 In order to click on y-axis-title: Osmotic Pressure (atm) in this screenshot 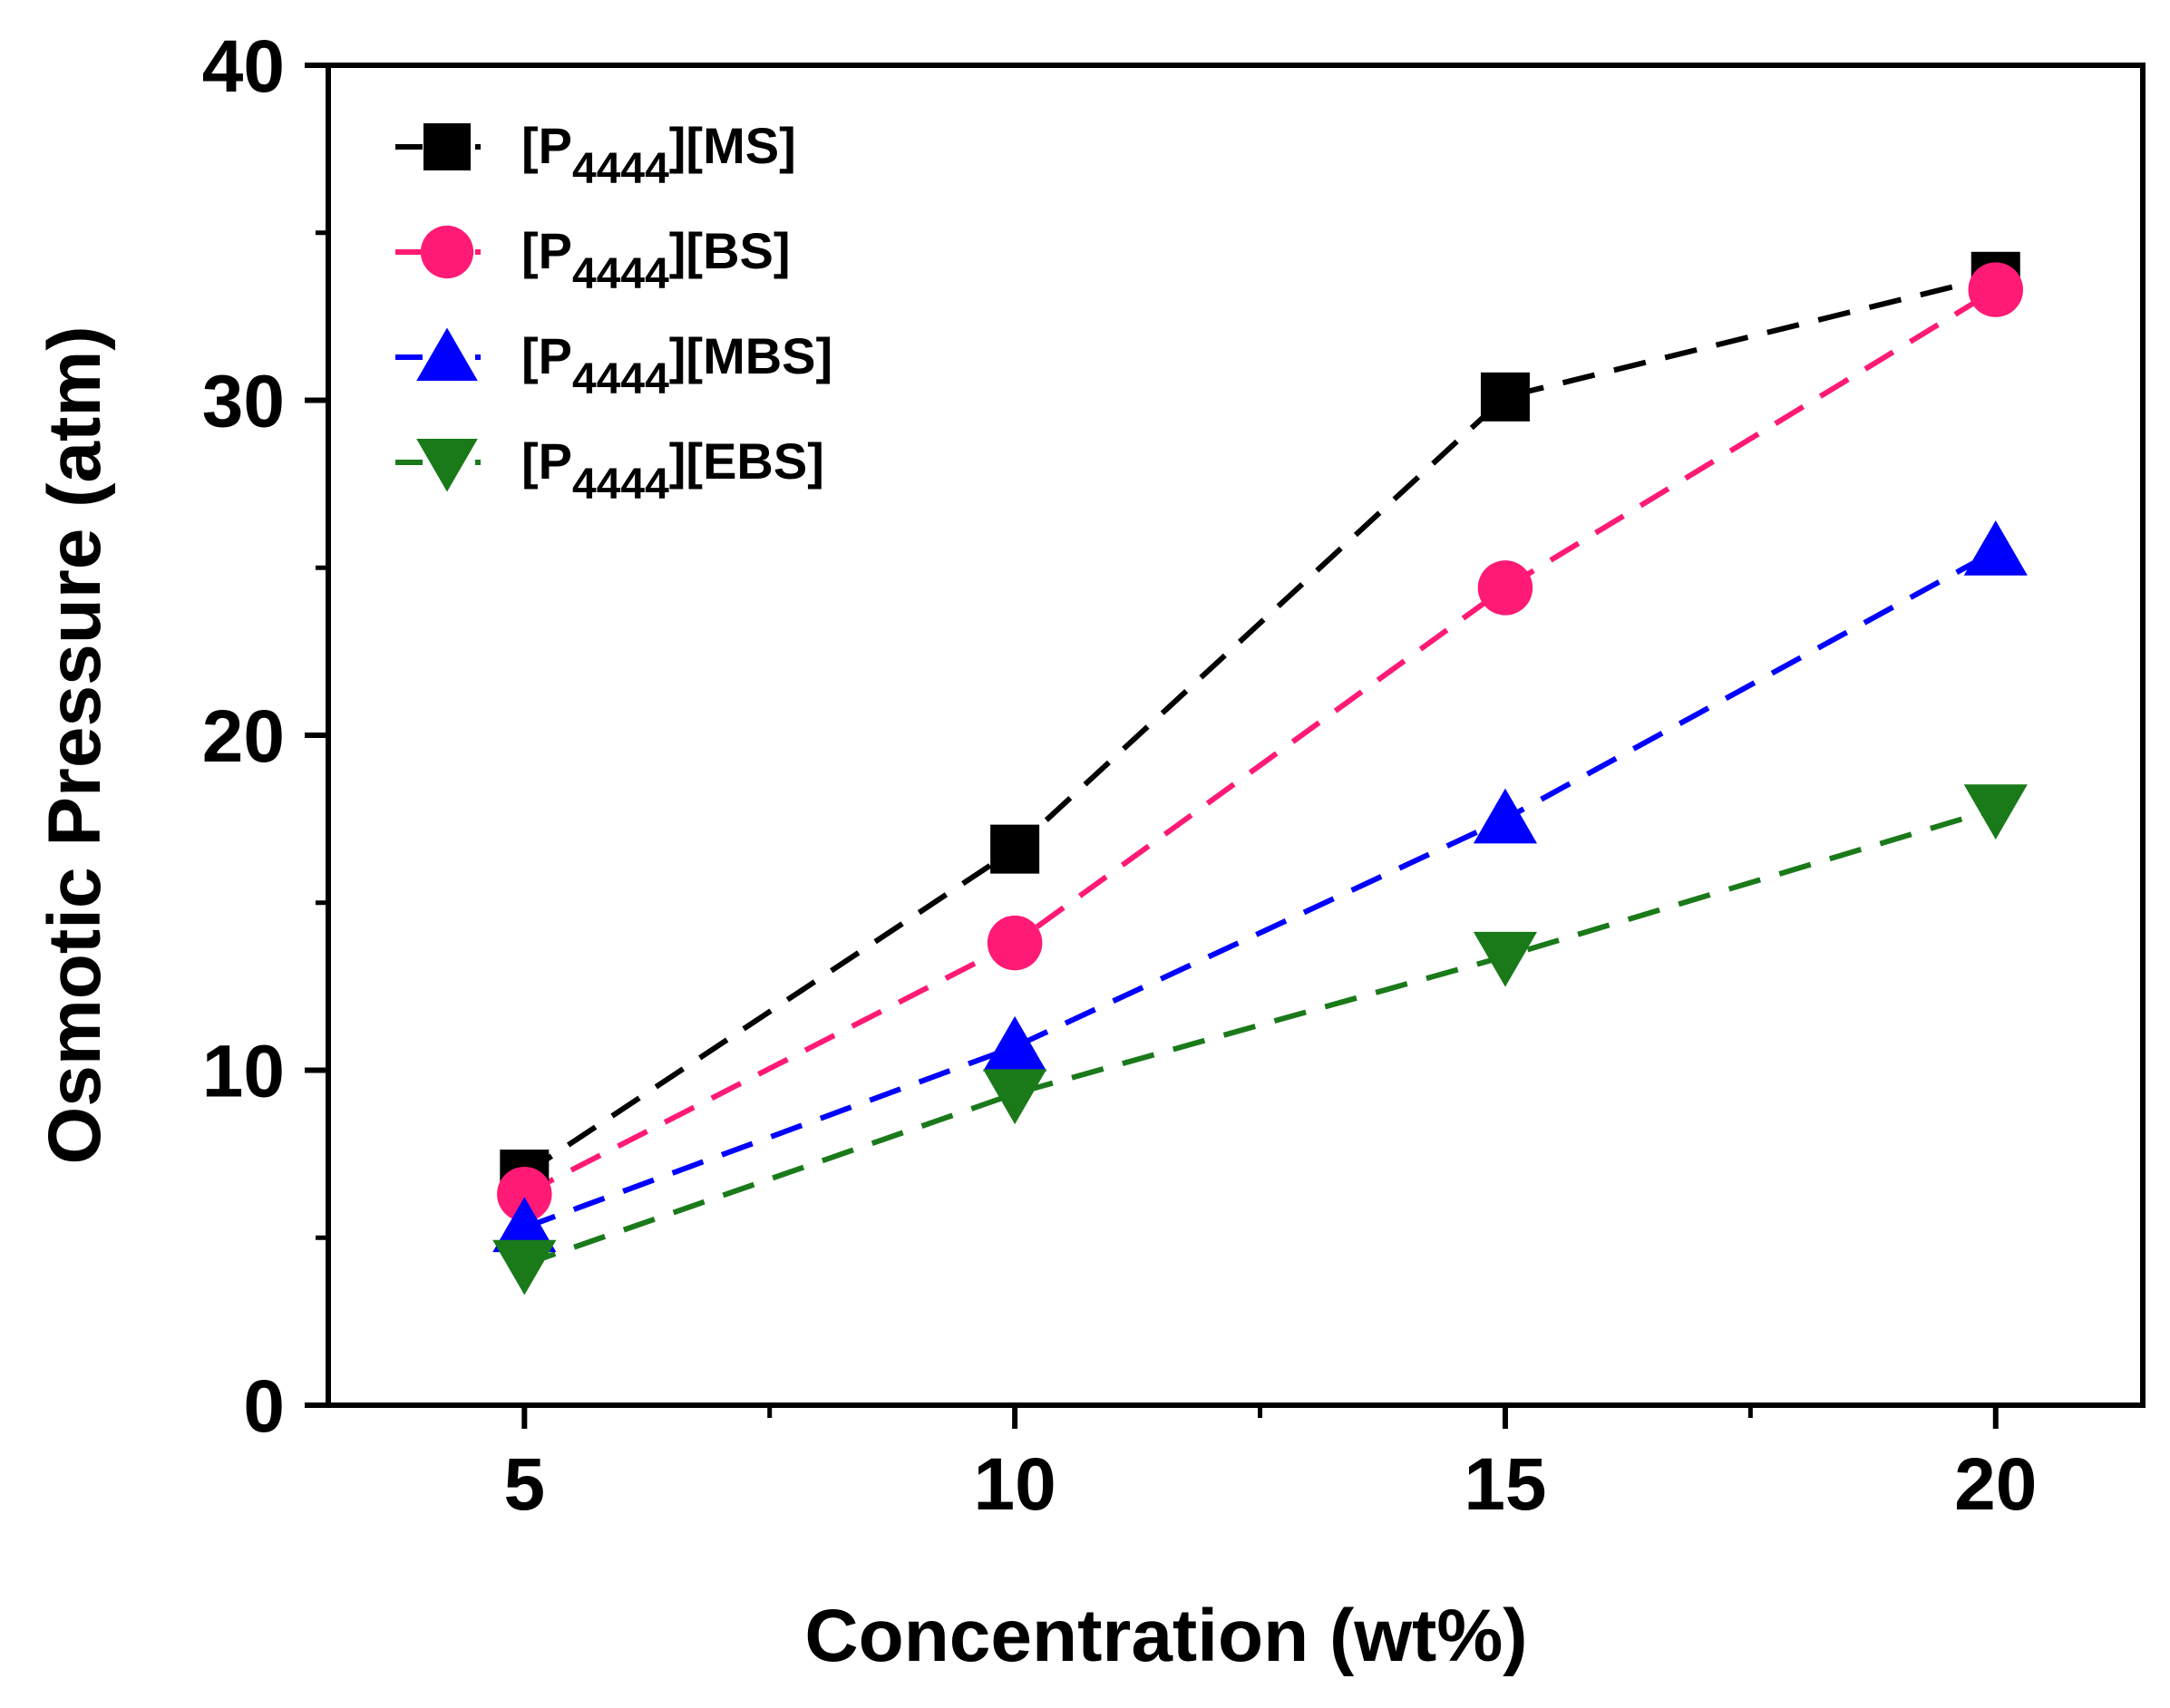, I will do `click(75, 744)`.